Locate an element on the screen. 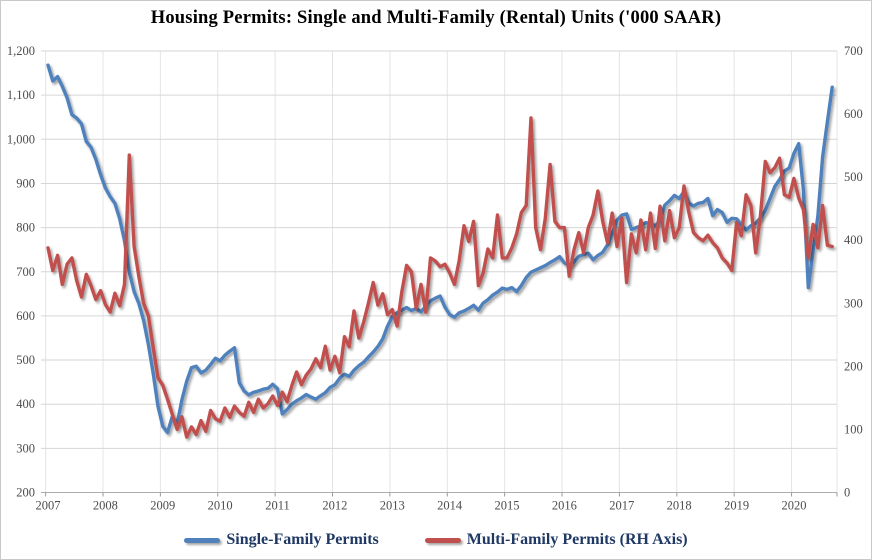  left-axis-tick-label: 200 is located at coordinates (25, 493).